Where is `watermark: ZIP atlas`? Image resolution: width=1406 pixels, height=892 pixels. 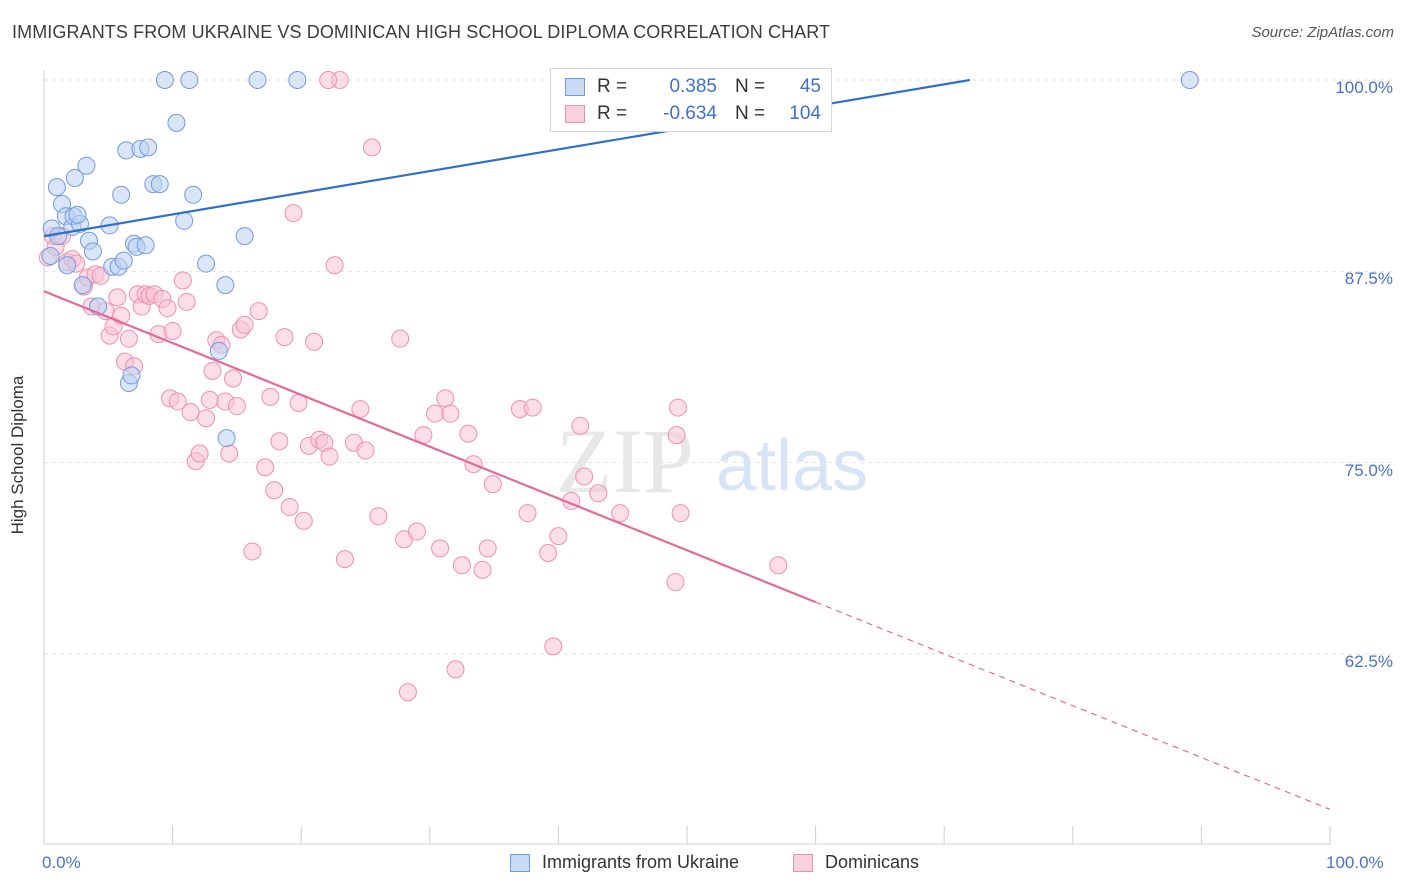
watermark: ZIP atlas is located at coordinates (712, 461).